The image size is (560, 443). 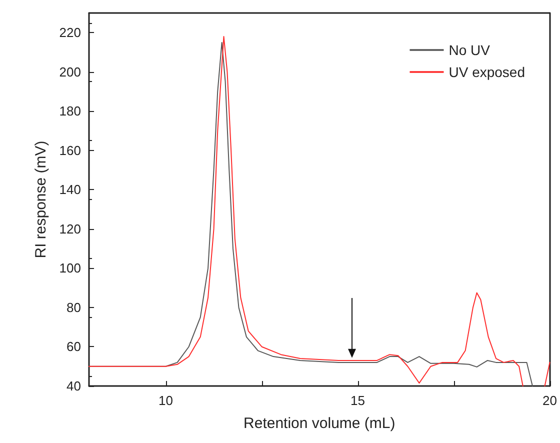 What do you see at coordinates (358, 400) in the screenshot?
I see `x-tick-label: 15` at bounding box center [358, 400].